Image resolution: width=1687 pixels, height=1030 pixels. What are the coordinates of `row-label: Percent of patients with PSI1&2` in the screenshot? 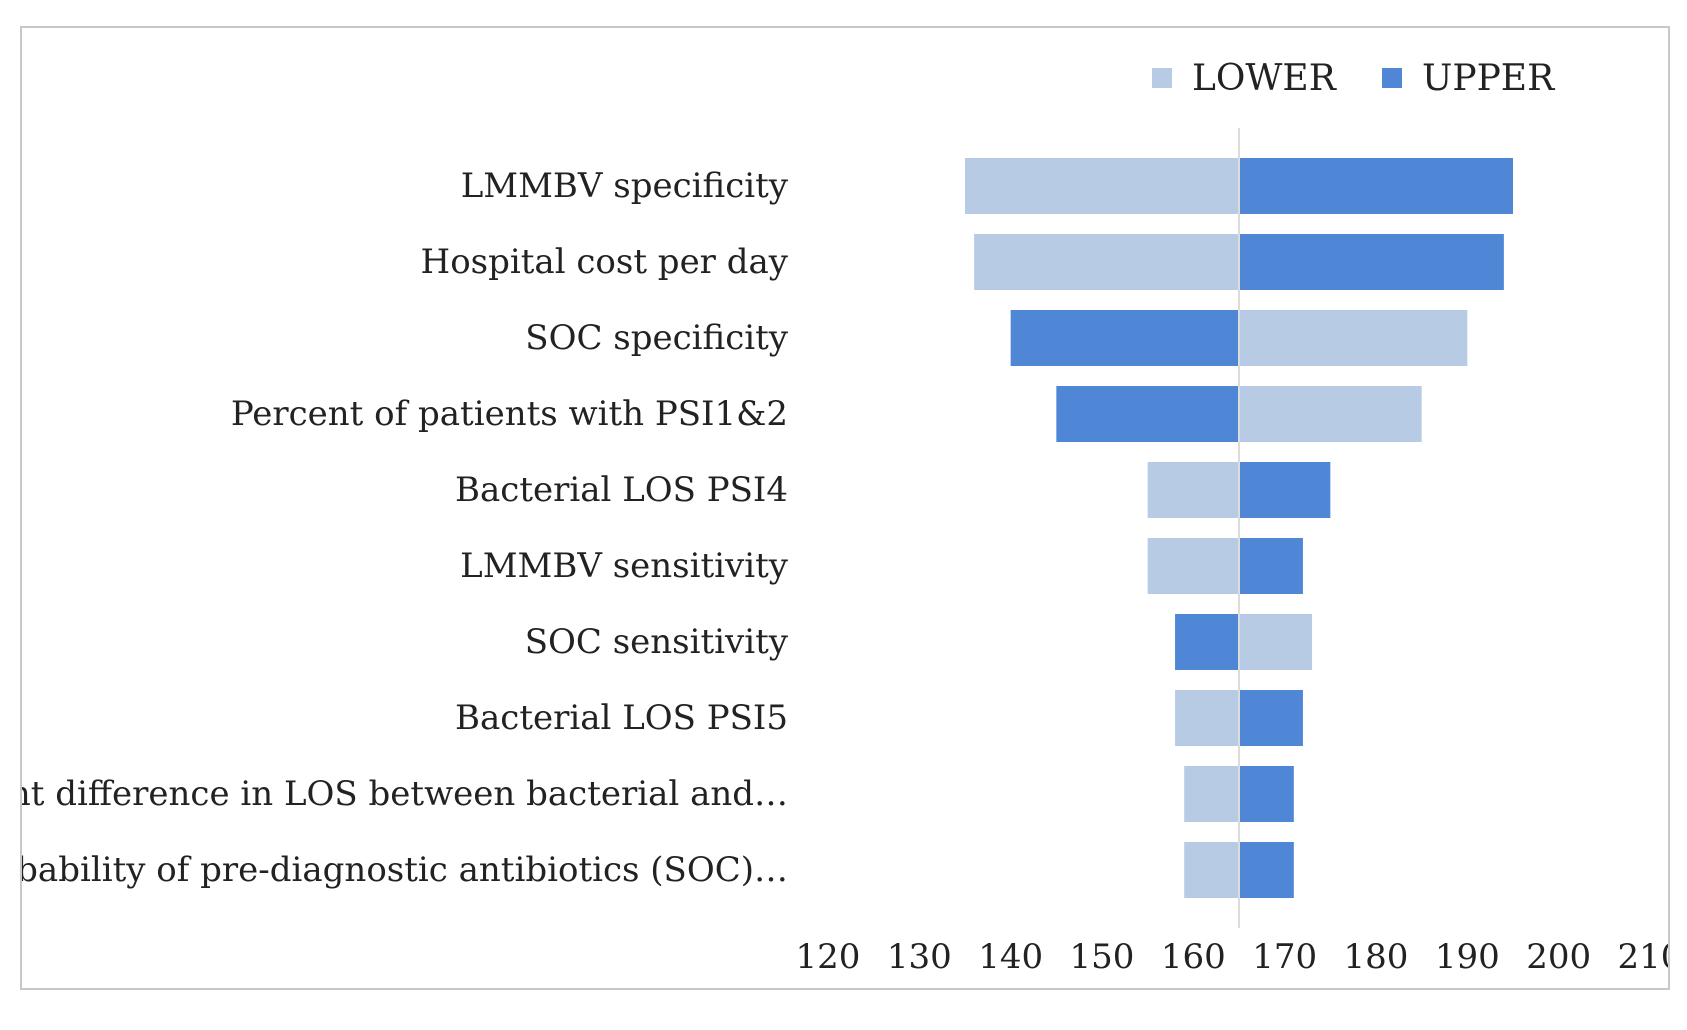 It's located at (509, 414).